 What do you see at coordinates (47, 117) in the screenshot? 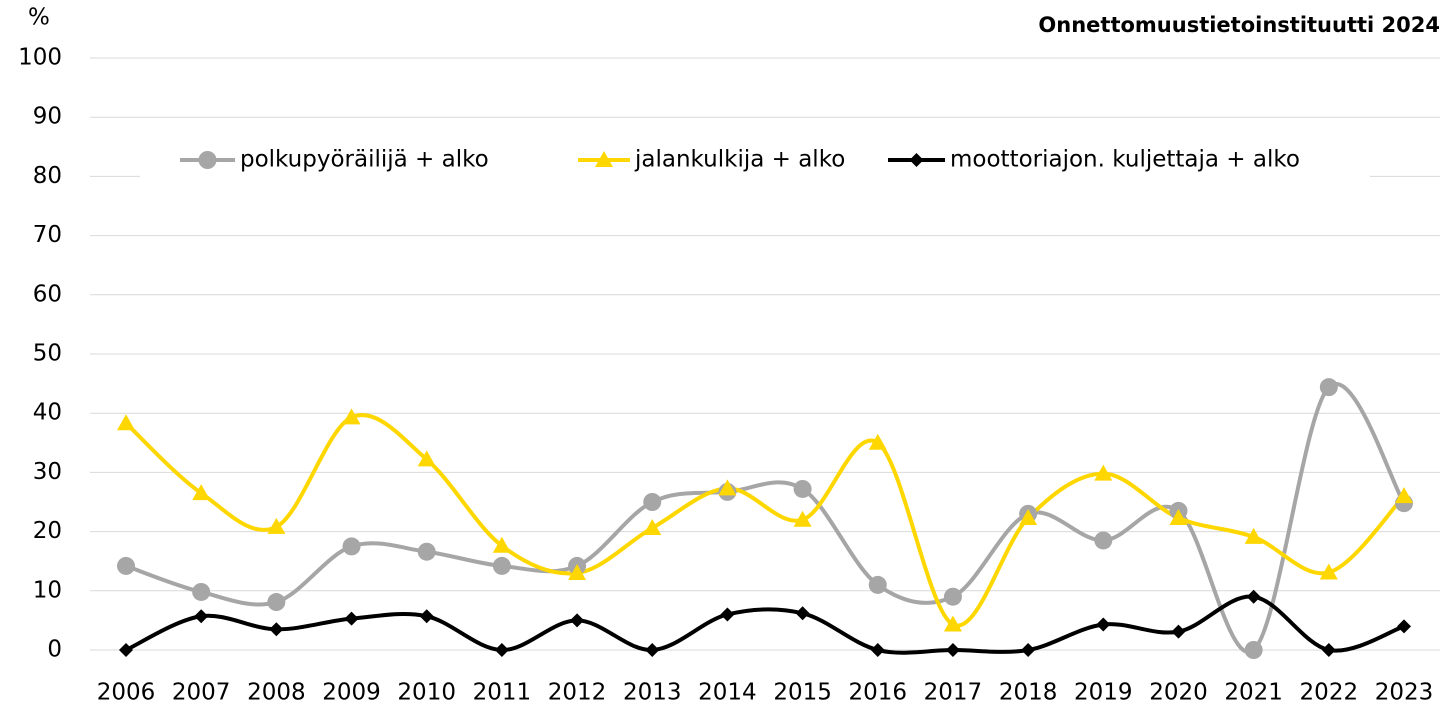
I see `y-tick-label: 90` at bounding box center [47, 117].